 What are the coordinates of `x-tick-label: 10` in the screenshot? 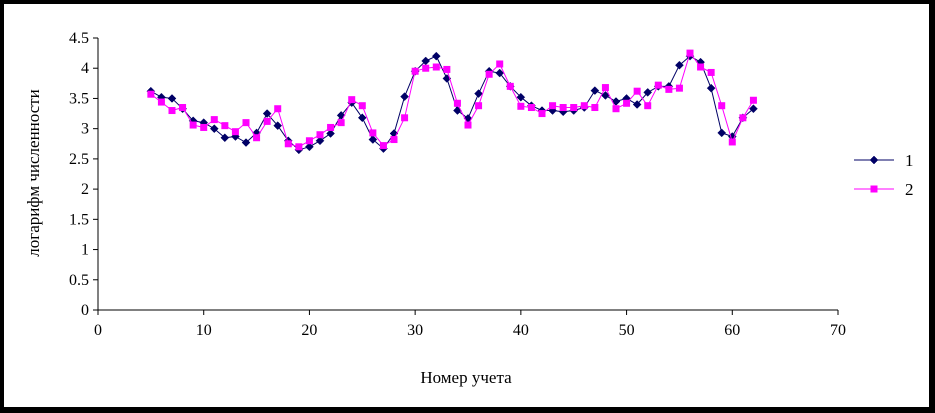 It's located at (204, 330).